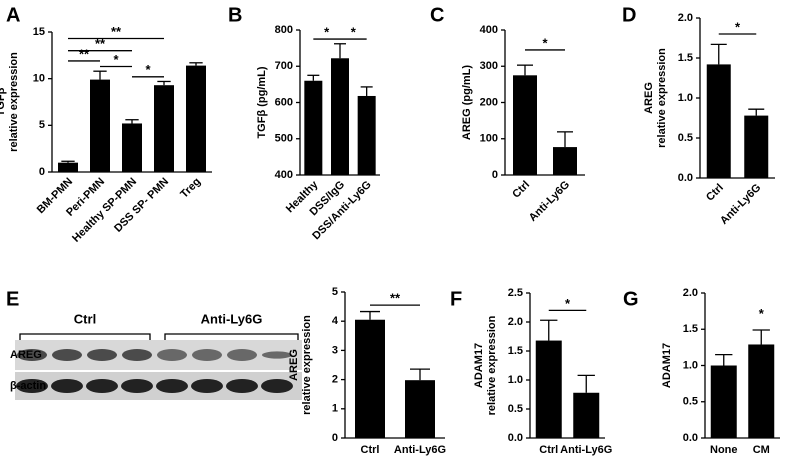 The image size is (800, 473). I want to click on y-tick-label: 3, so click(335, 350).